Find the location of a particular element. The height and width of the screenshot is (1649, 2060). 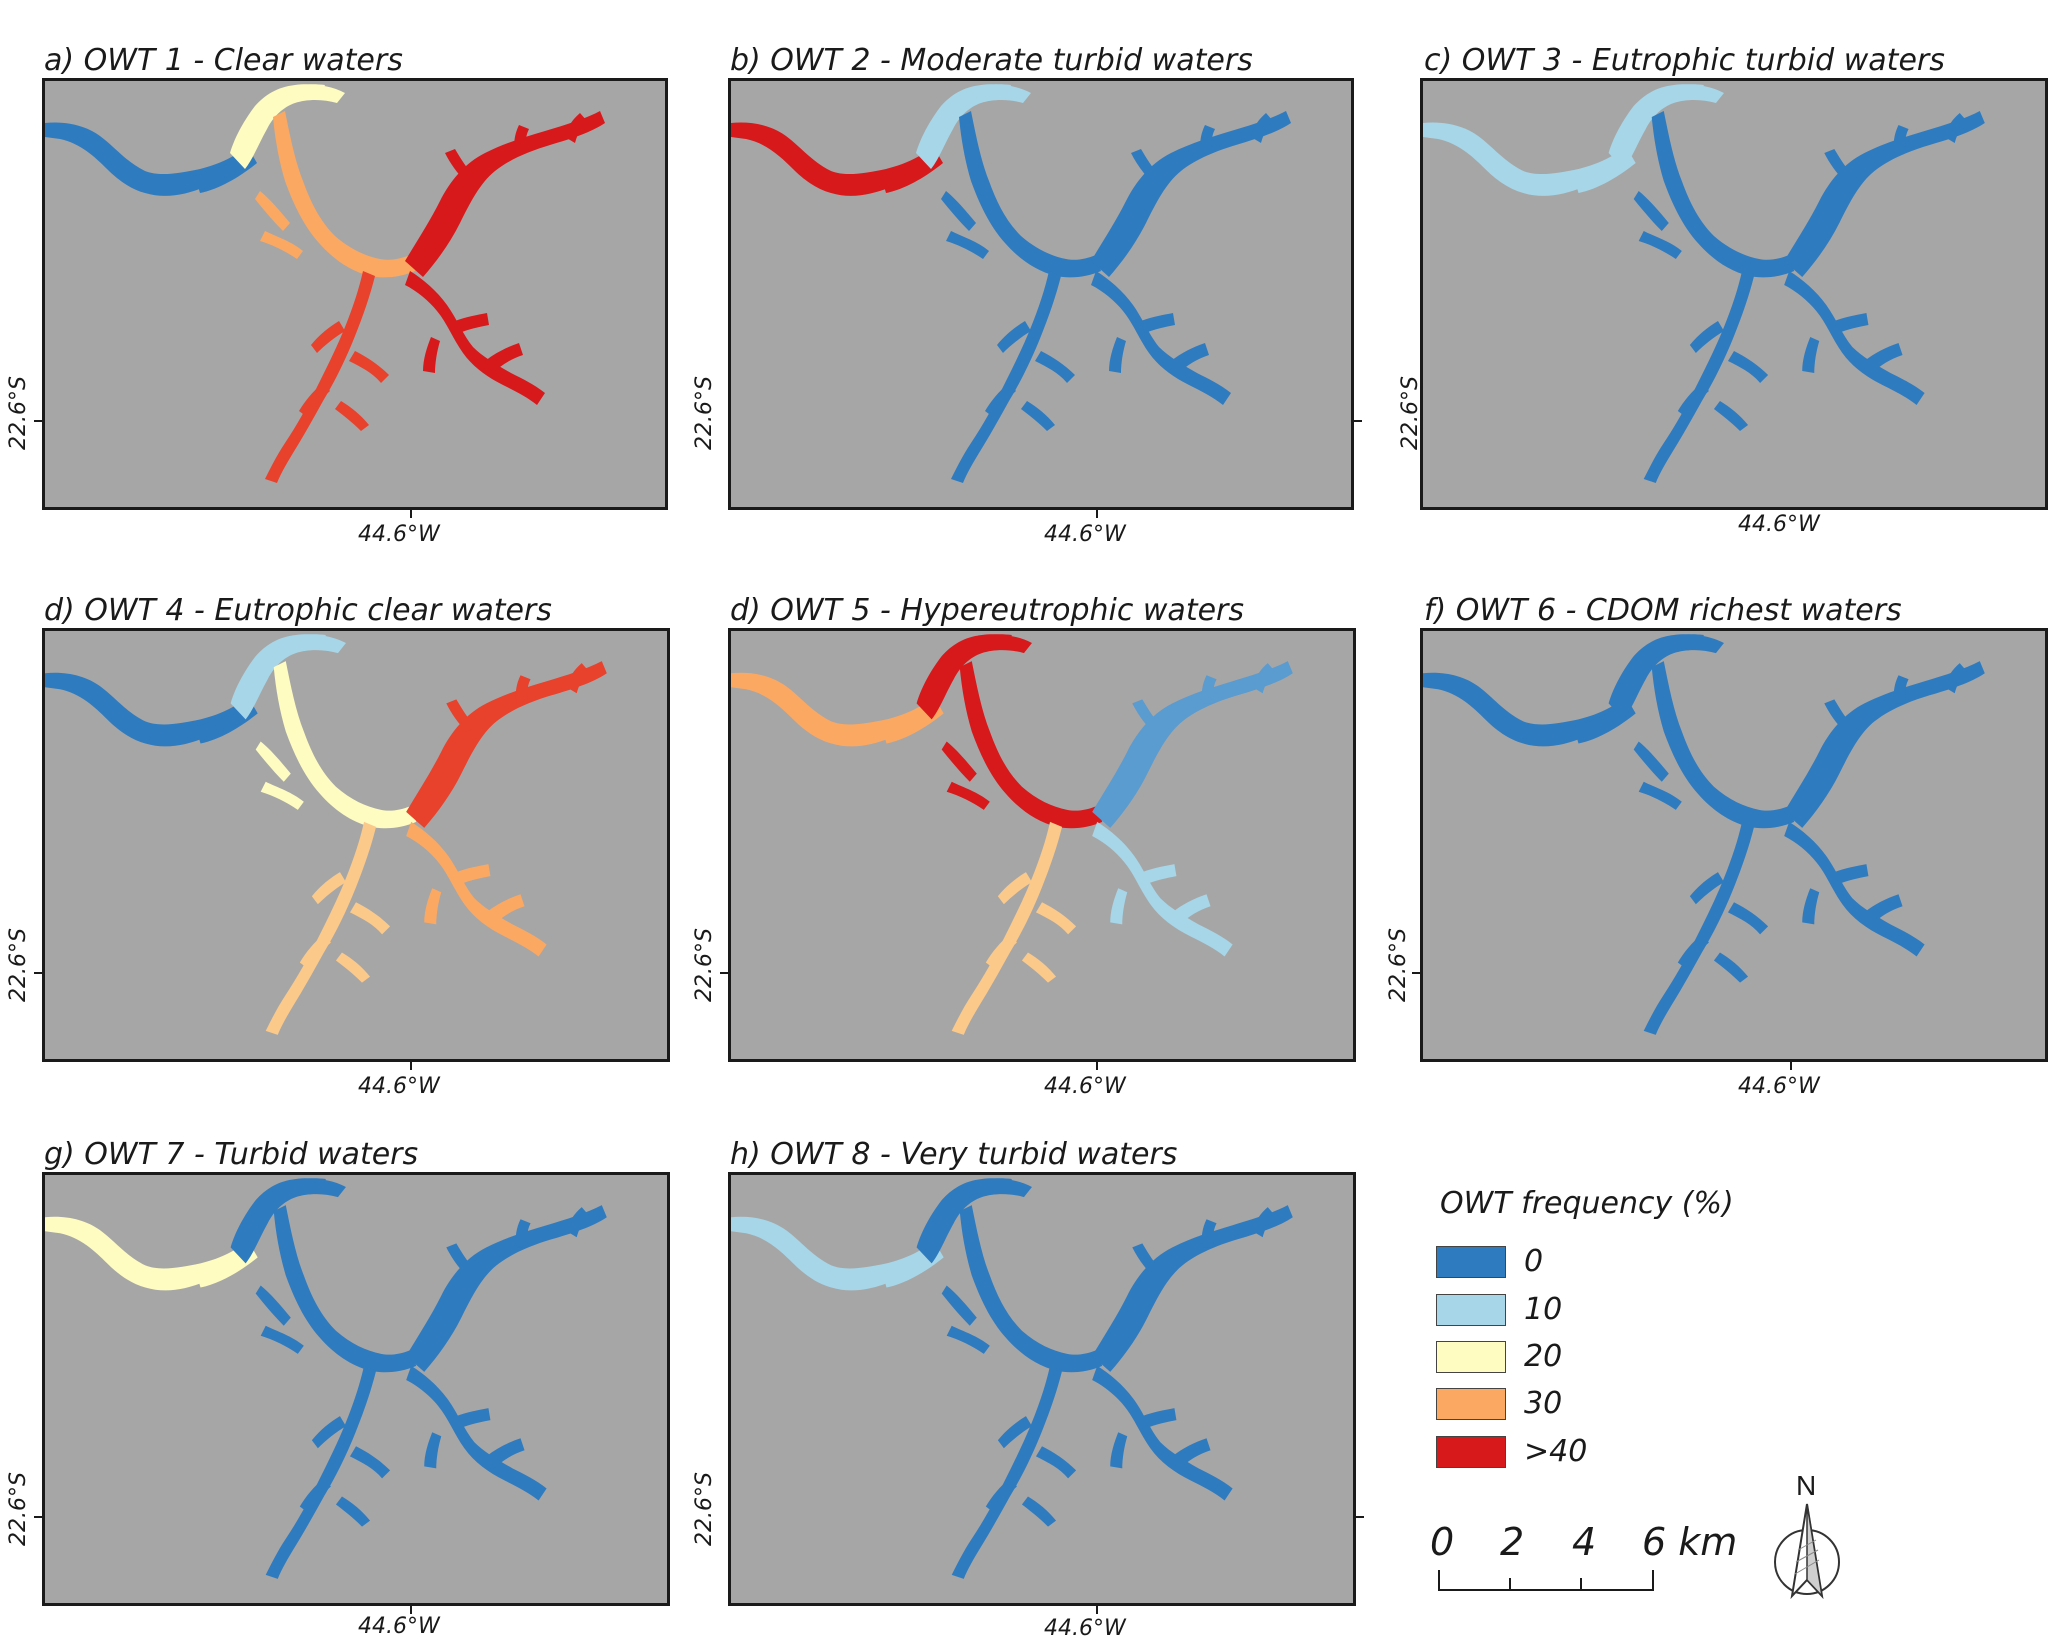

panel-f-title: f) OWT 6 - CDOM richest waters is located at coordinates (1663, 610).